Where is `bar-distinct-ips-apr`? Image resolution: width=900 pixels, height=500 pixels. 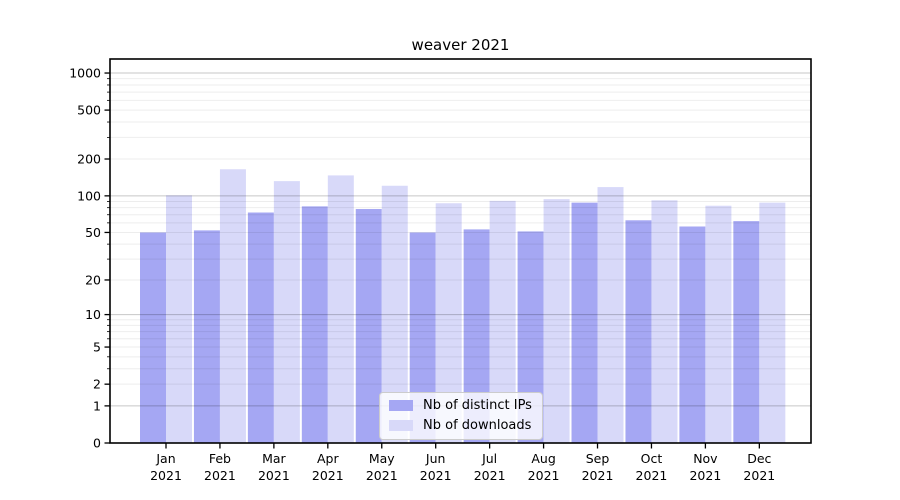 bar-distinct-ips-apr is located at coordinates (314, 324).